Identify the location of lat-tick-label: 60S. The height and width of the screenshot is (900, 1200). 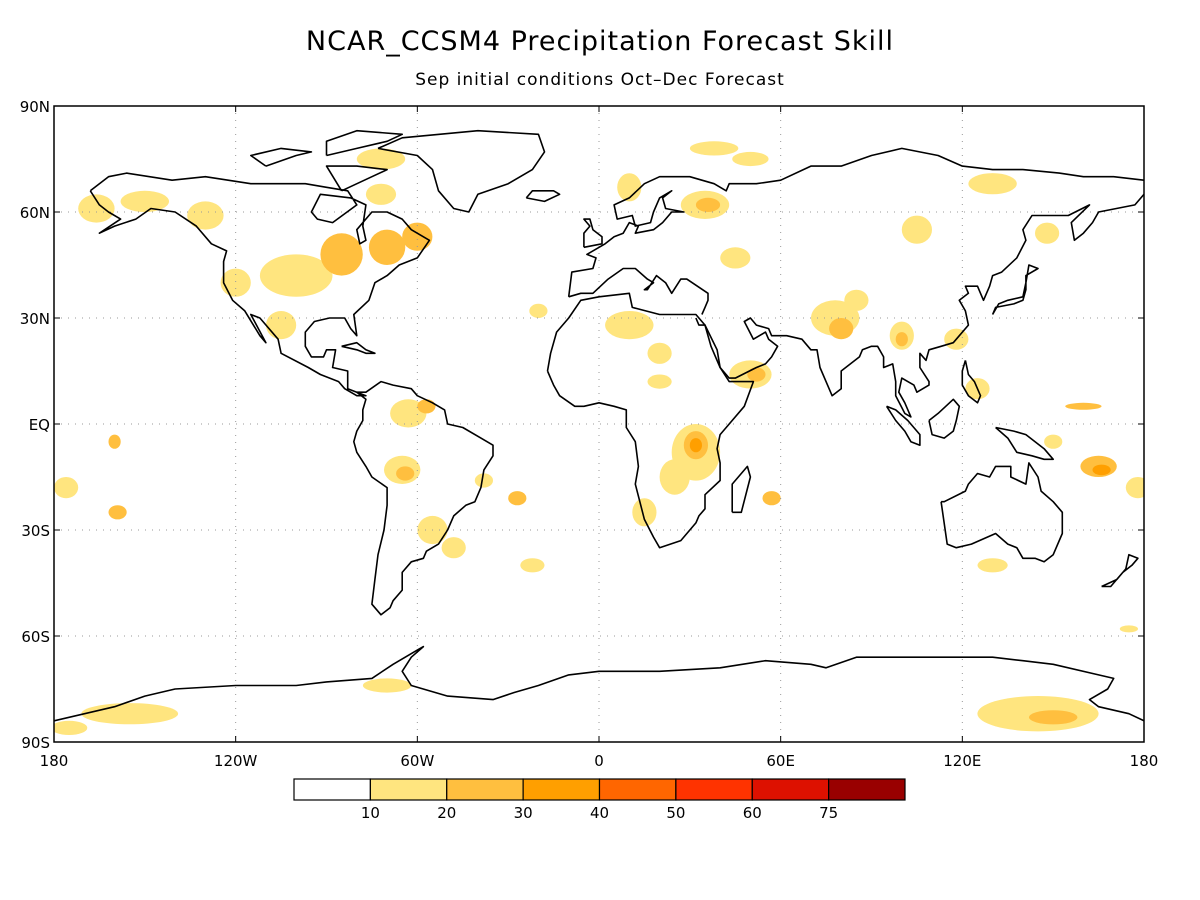
(35, 637).